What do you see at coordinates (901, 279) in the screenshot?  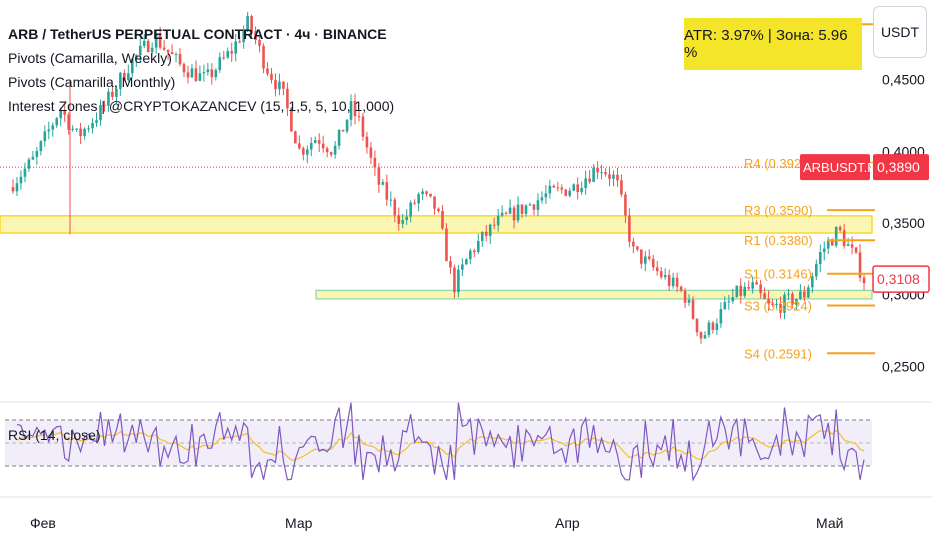 I see `current-price-badge` at bounding box center [901, 279].